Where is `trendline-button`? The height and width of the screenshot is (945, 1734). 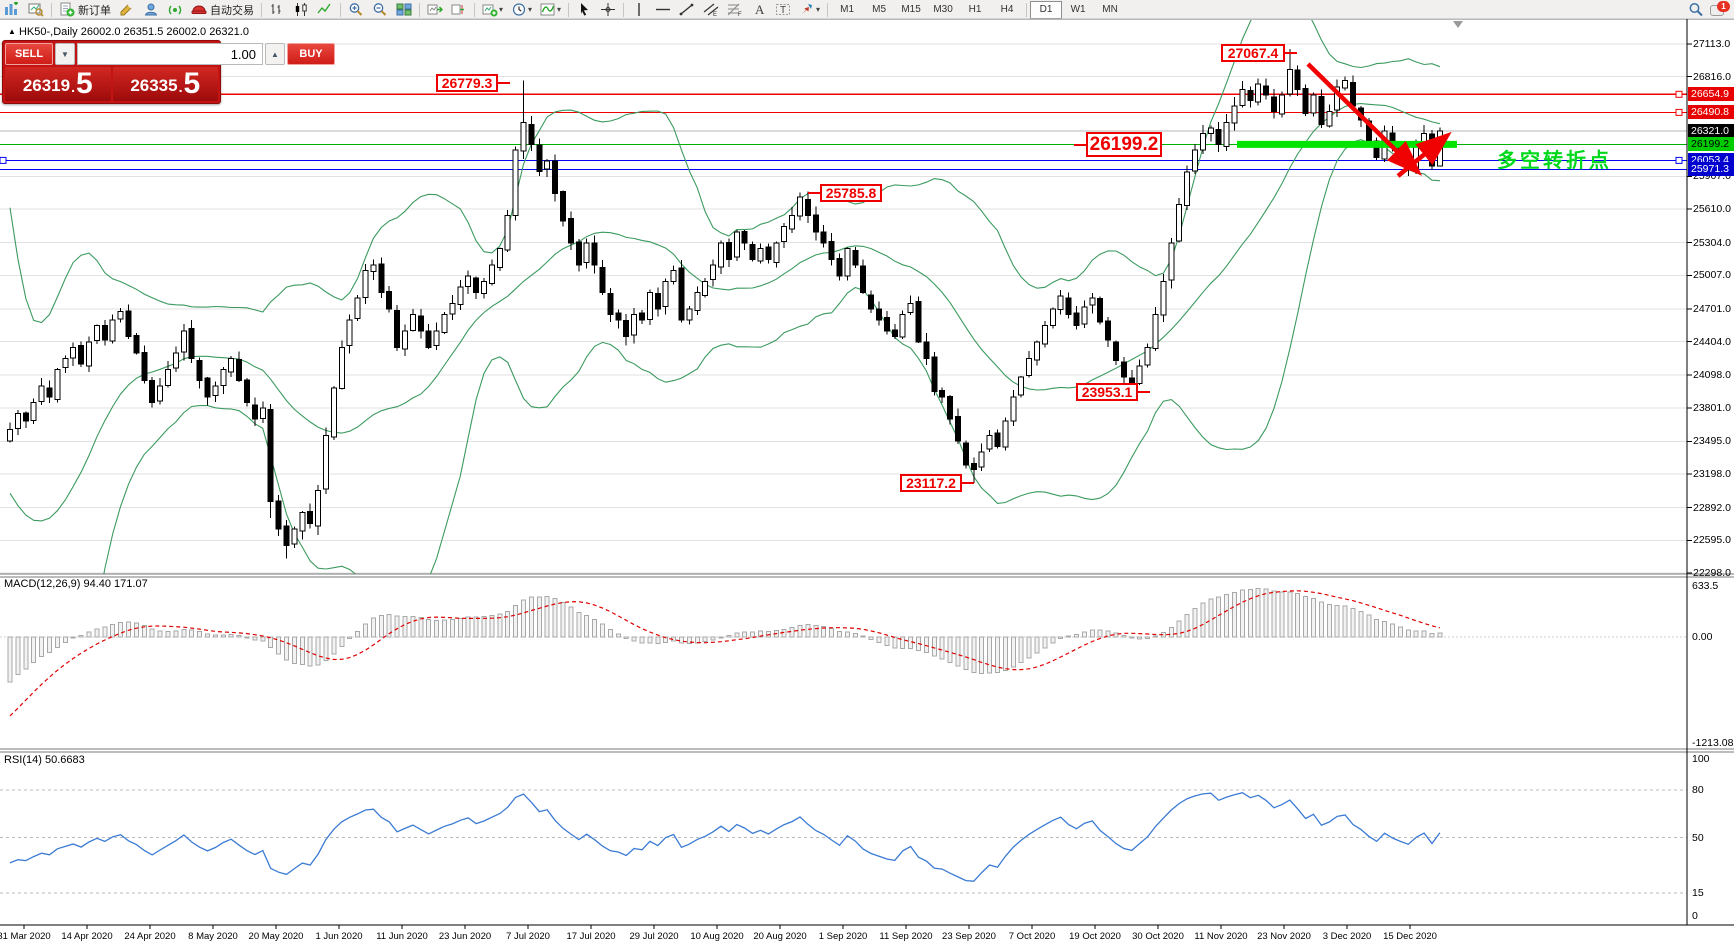
trendline-button is located at coordinates (687, 9).